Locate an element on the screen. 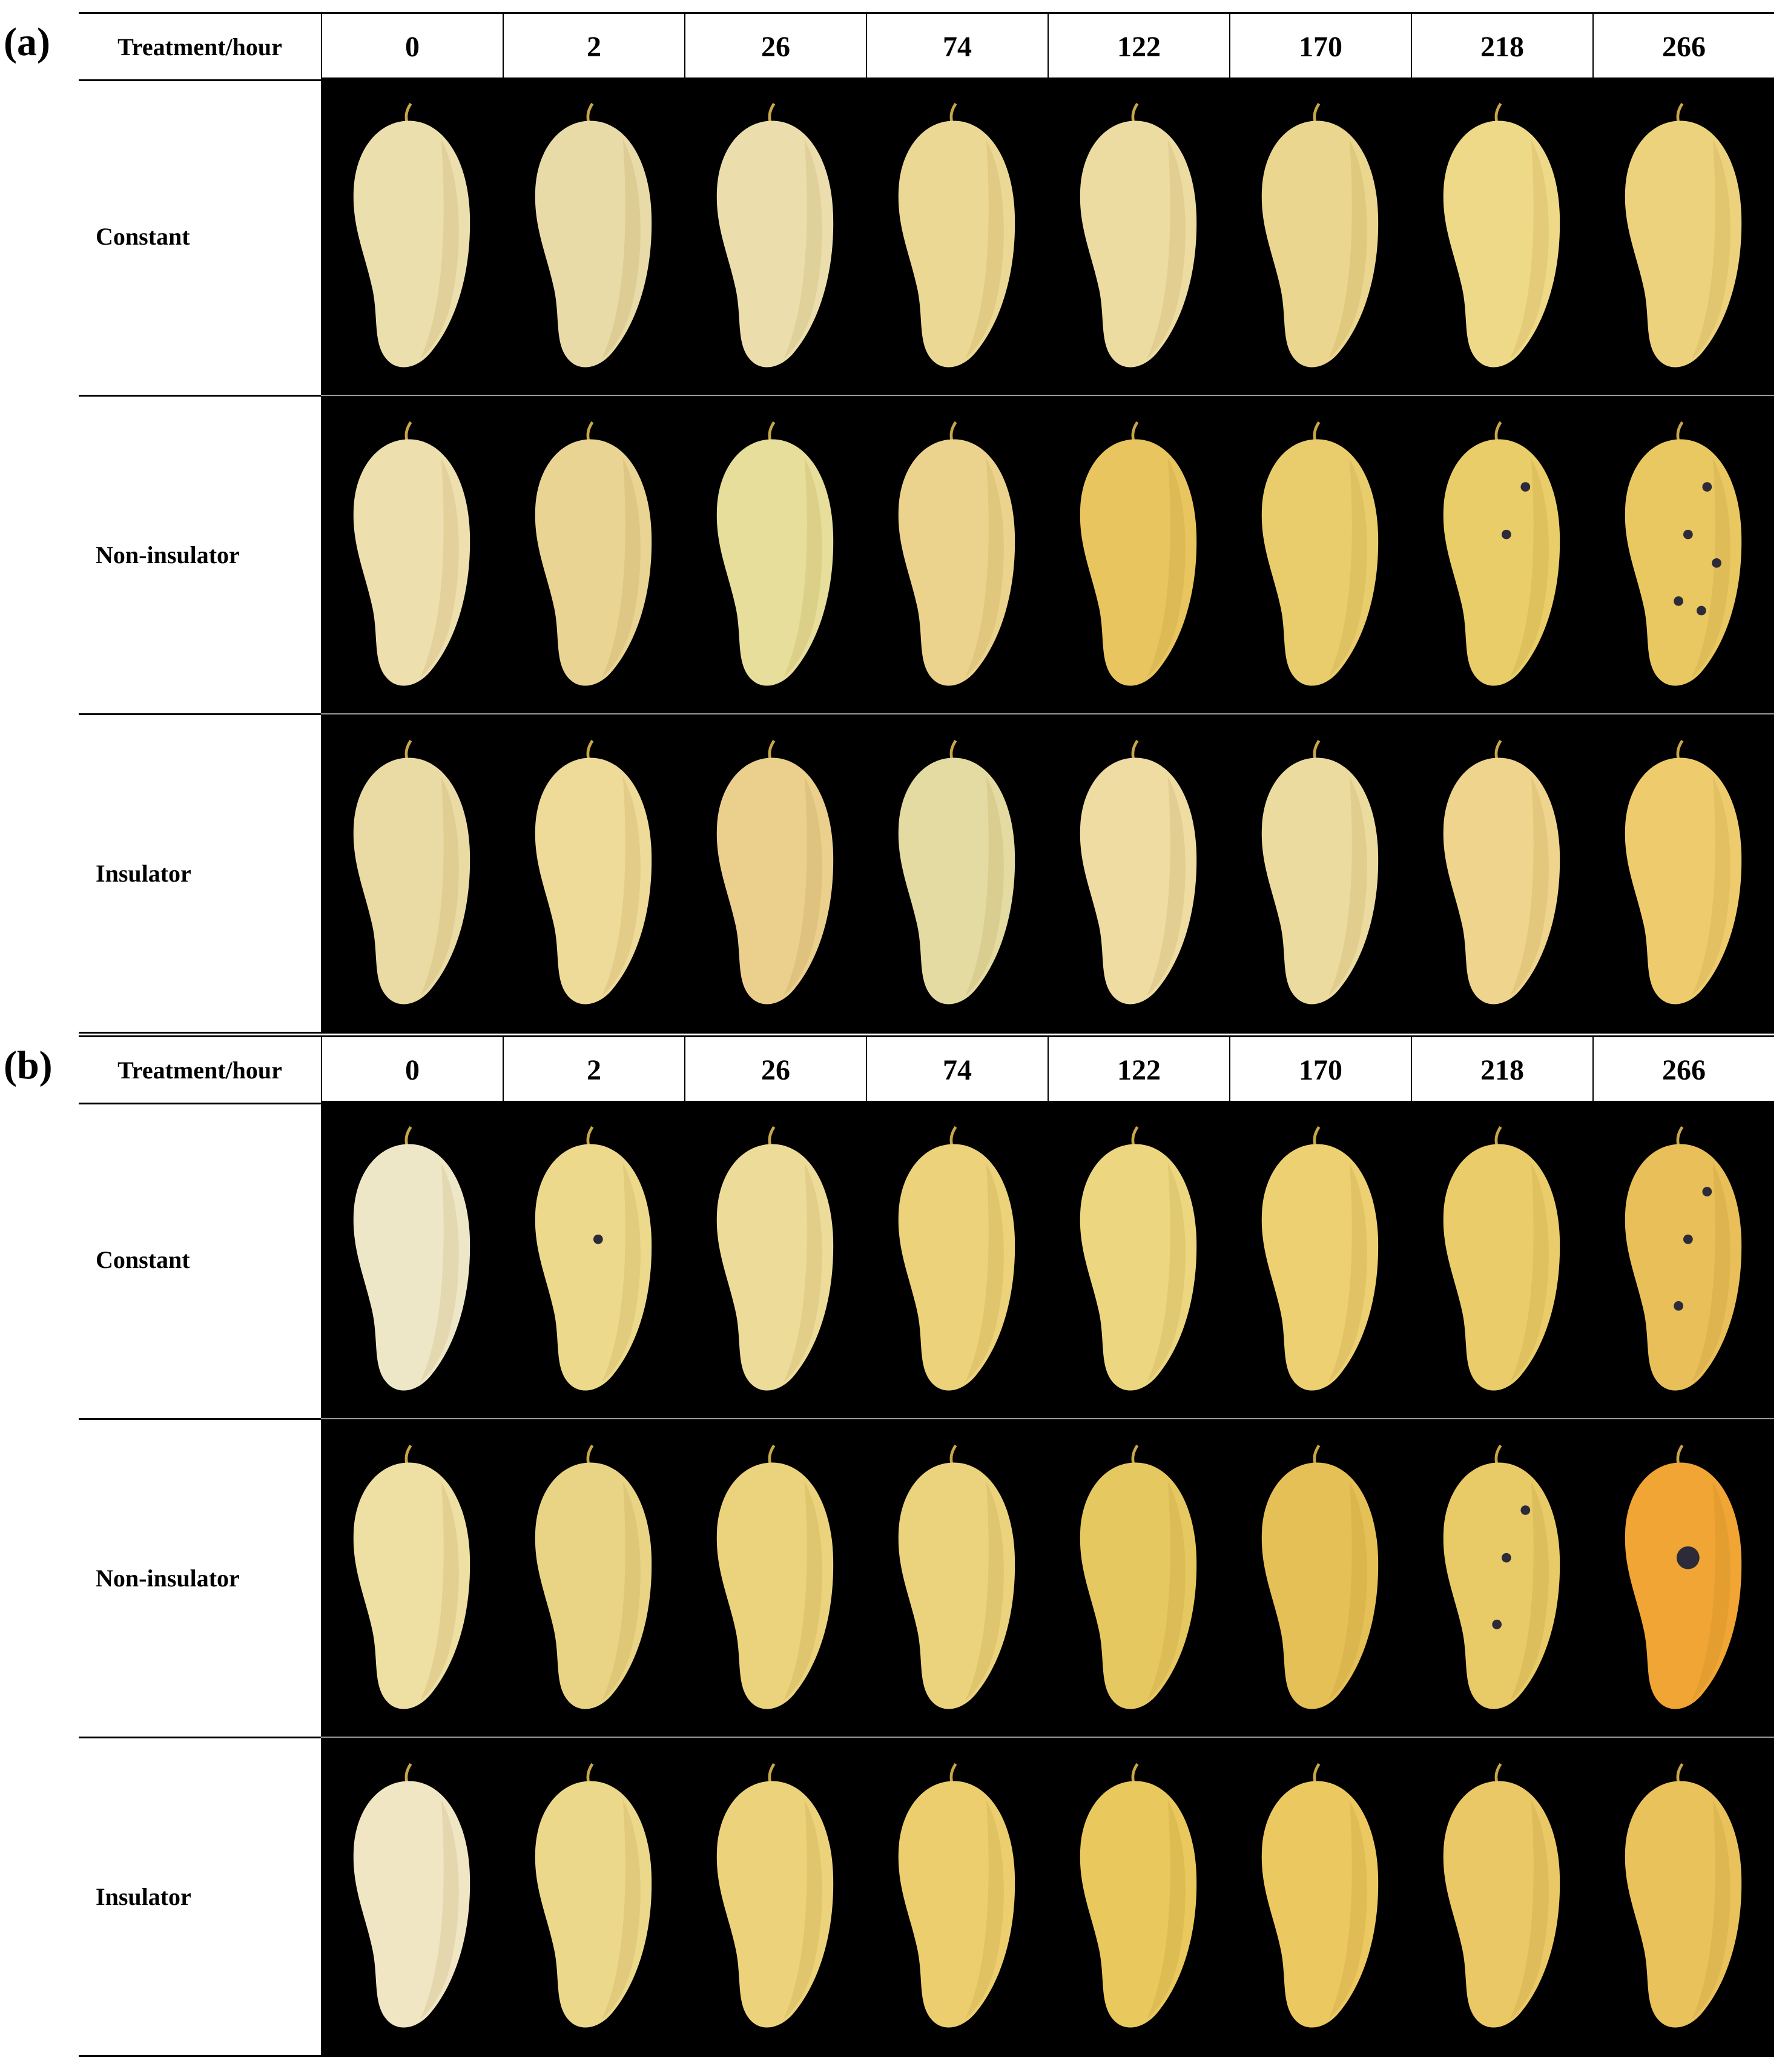  header-hour-26: 26 is located at coordinates (775, 46).